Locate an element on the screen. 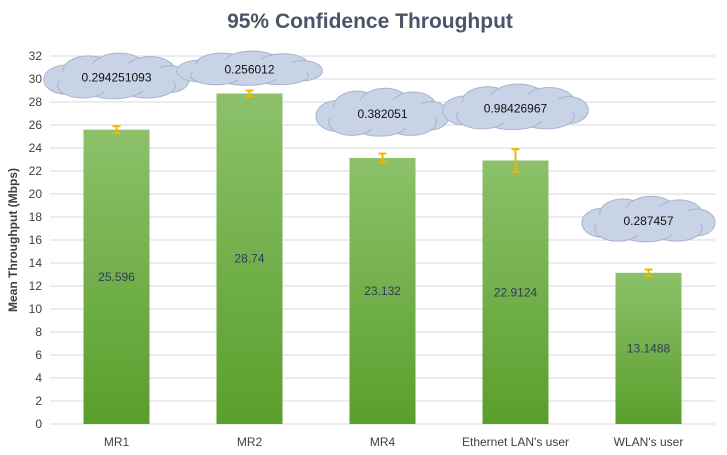  y-tick-label: 12 is located at coordinates (36, 286).